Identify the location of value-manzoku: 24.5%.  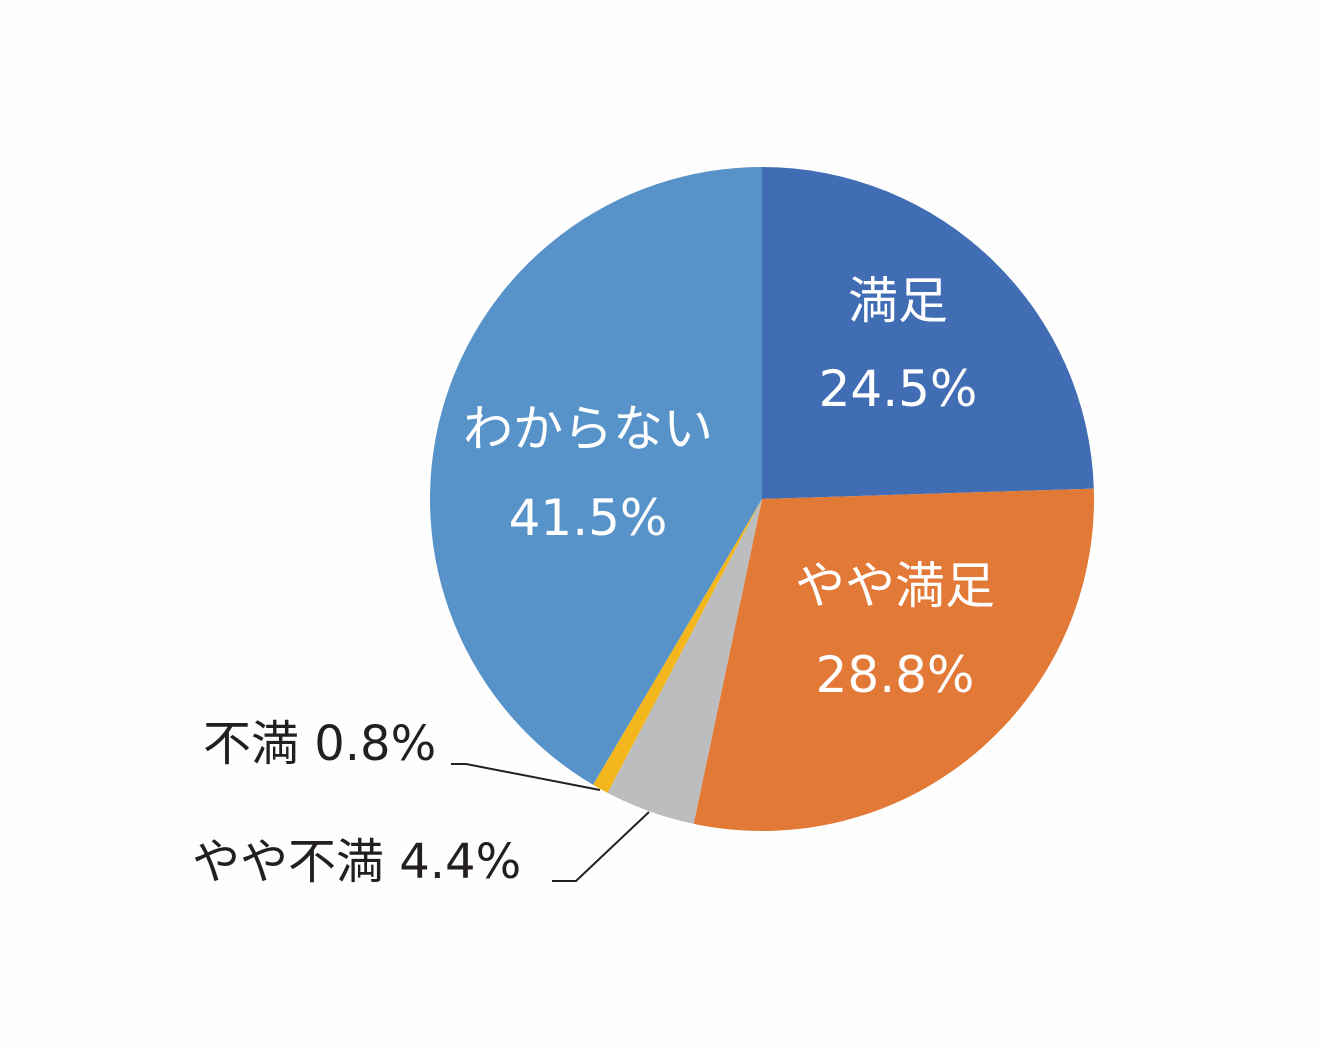
(898, 389).